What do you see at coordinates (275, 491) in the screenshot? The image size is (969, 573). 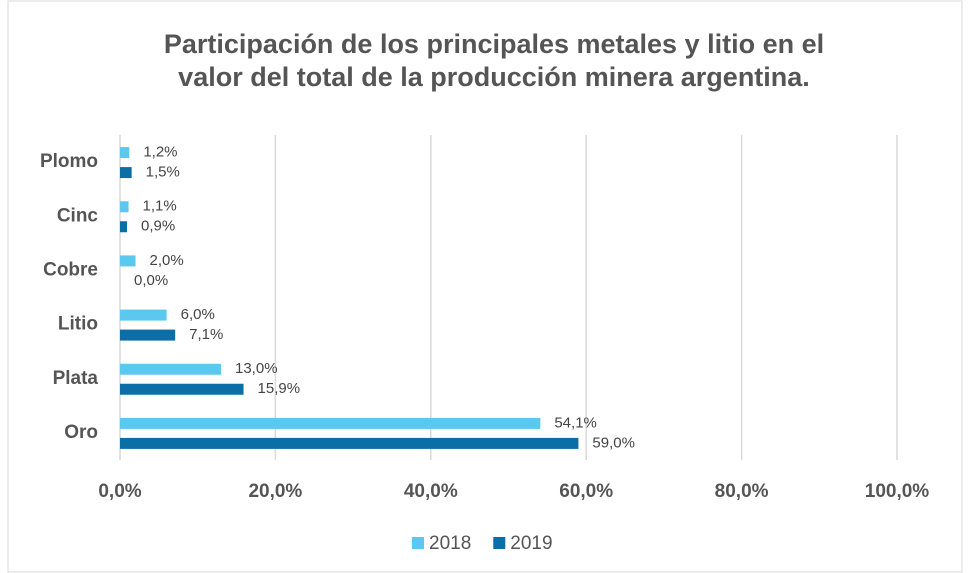 I see `x-tick-label: 20,0%` at bounding box center [275, 491].